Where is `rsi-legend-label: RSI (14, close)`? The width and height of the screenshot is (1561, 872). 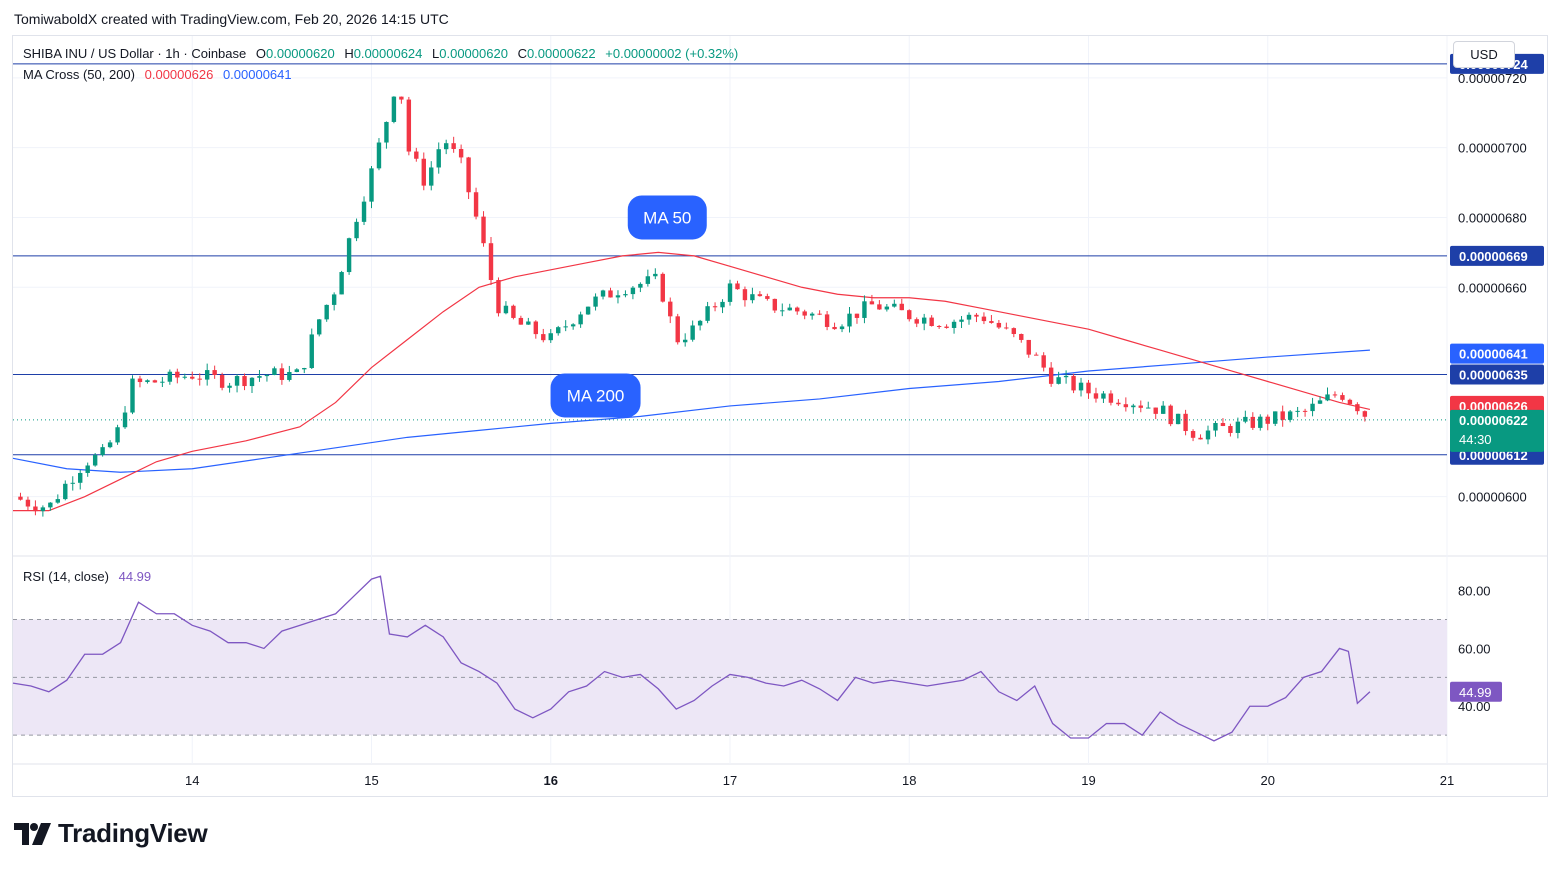
rsi-legend-label: RSI (14, close) is located at coordinates (66, 576).